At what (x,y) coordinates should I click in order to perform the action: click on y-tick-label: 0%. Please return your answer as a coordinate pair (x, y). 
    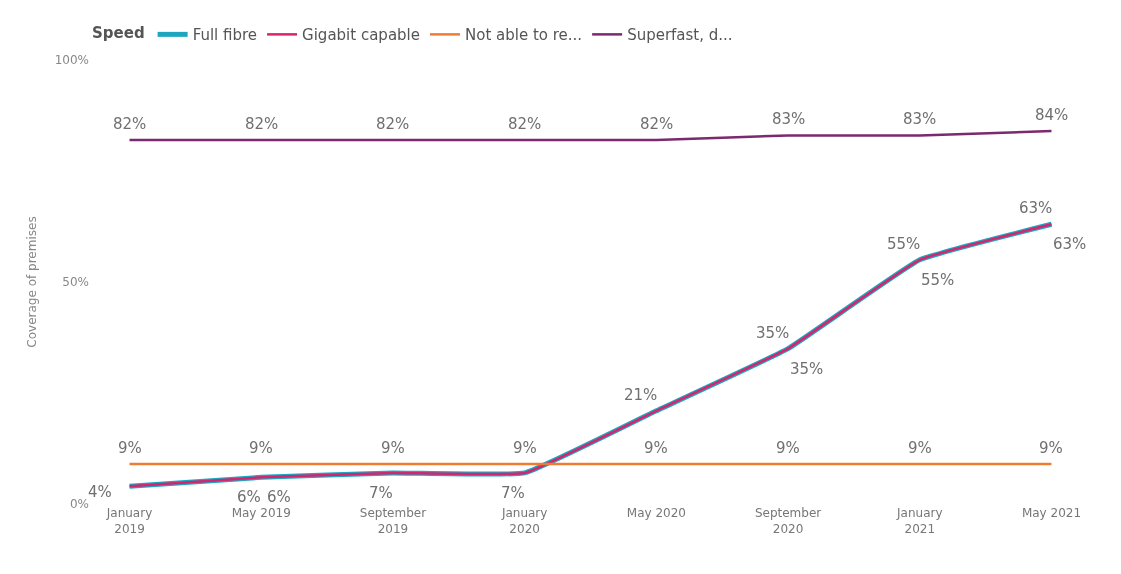
    Looking at the image, I should click on (79, 504).